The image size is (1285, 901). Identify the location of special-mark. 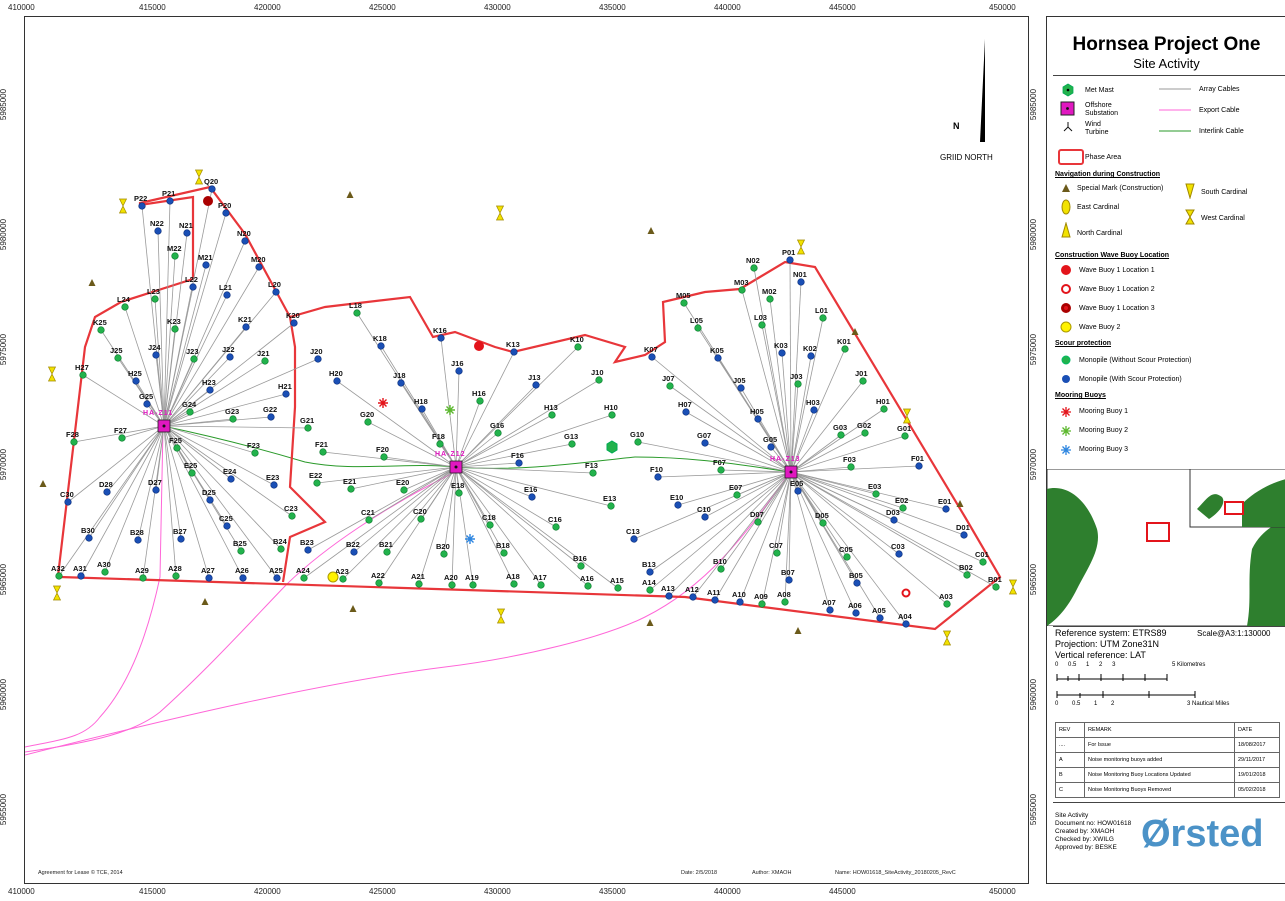
(353, 608).